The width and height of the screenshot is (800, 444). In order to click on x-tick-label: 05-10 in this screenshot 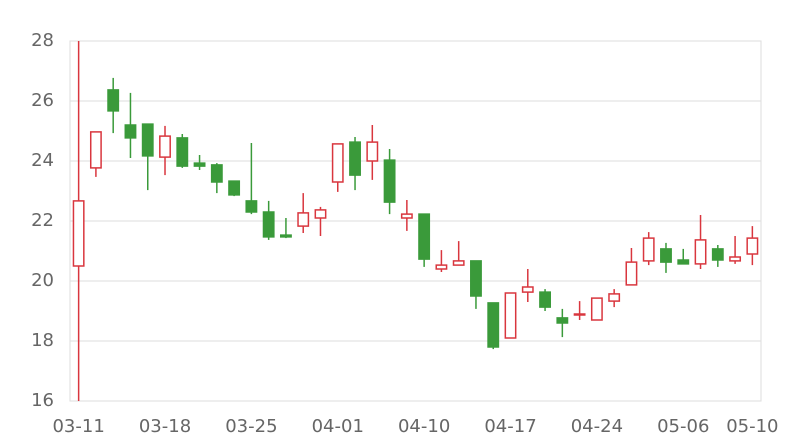, I will do `click(752, 426)`.